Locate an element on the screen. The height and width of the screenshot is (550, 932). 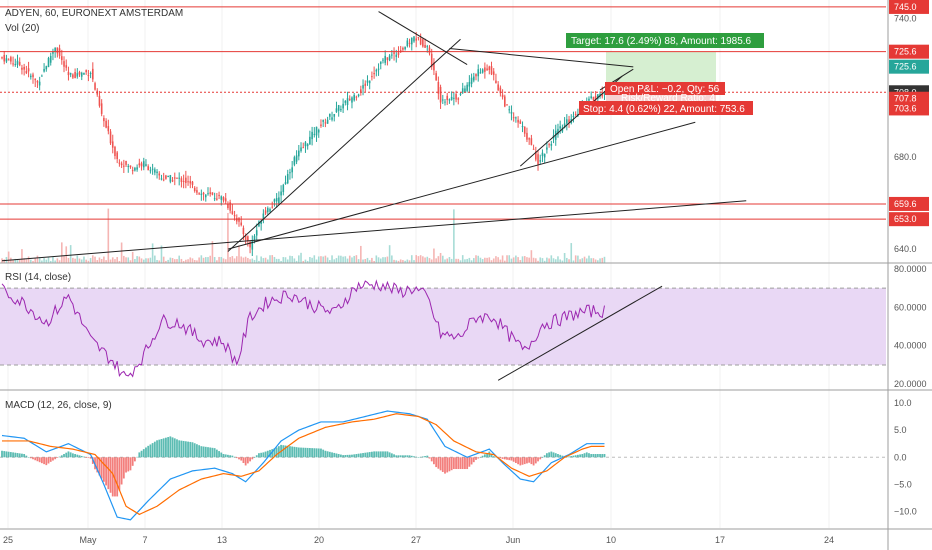
rsi-tick-label: 80.0000 is located at coordinates (910, 269).